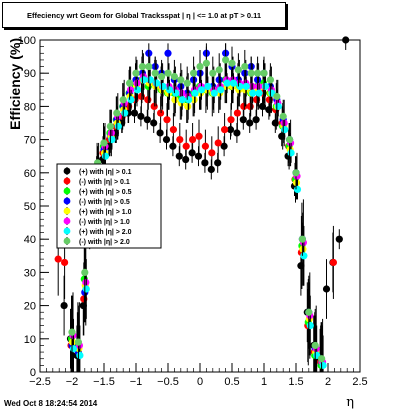 The image size is (400, 414). What do you see at coordinates (136, 382) in the screenshot?
I see `x-tick-label: −1` at bounding box center [136, 382].